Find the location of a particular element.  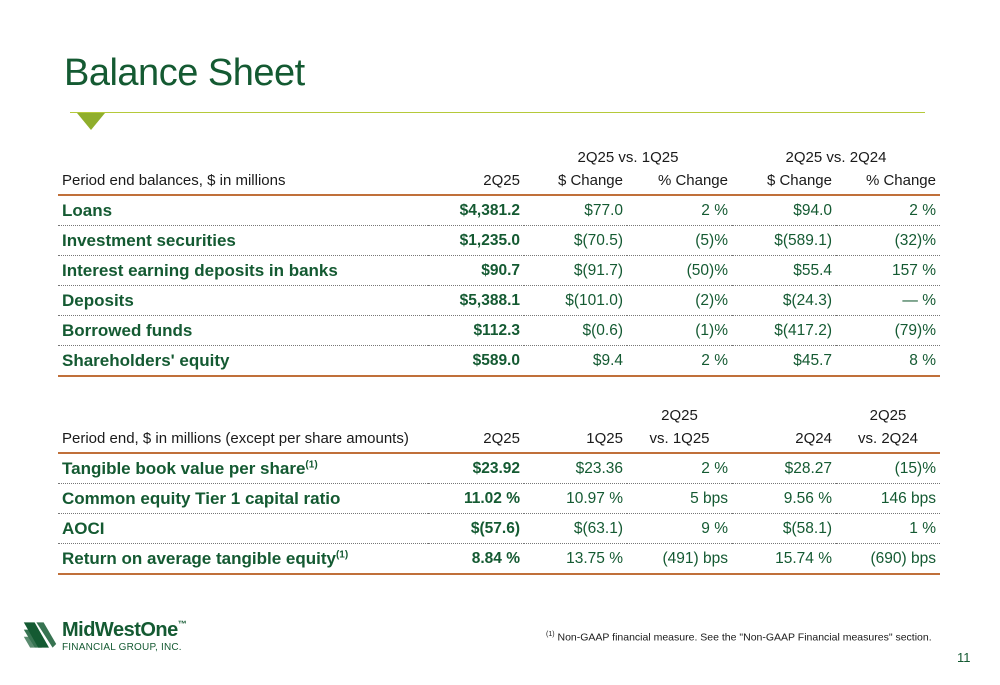

column-header: 2Q24 is located at coordinates (784, 439).